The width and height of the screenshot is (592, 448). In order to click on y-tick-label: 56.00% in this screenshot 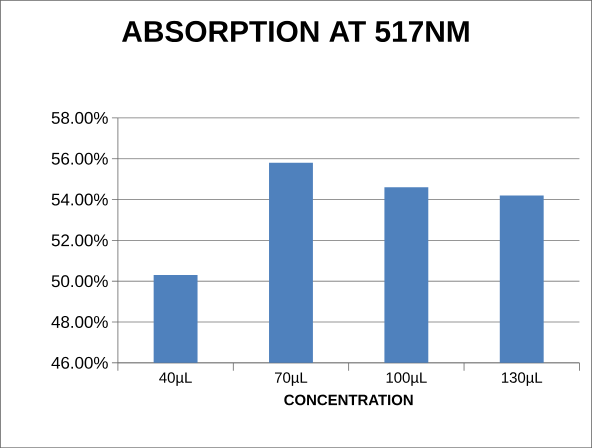, I will do `click(80, 158)`.